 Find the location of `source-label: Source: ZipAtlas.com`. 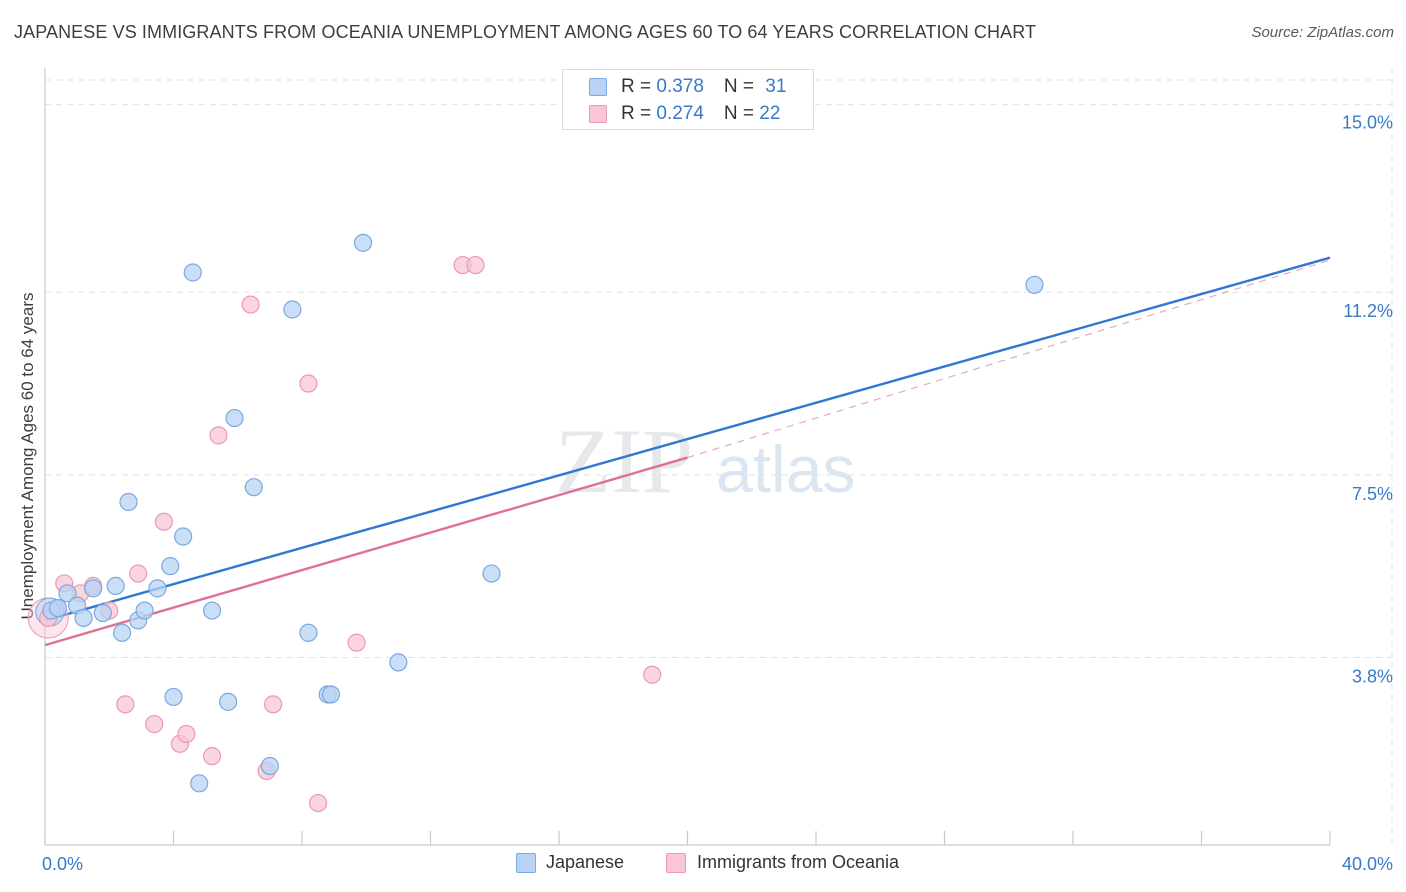

source-label: Source: ZipAtlas.com is located at coordinates (1322, 32).